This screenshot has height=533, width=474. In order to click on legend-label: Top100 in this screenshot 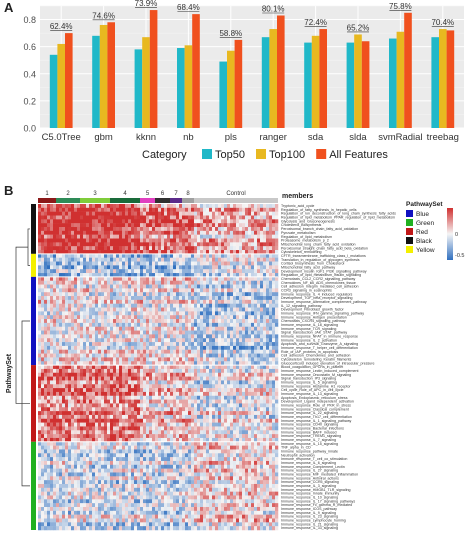, I will do `click(287, 155)`.